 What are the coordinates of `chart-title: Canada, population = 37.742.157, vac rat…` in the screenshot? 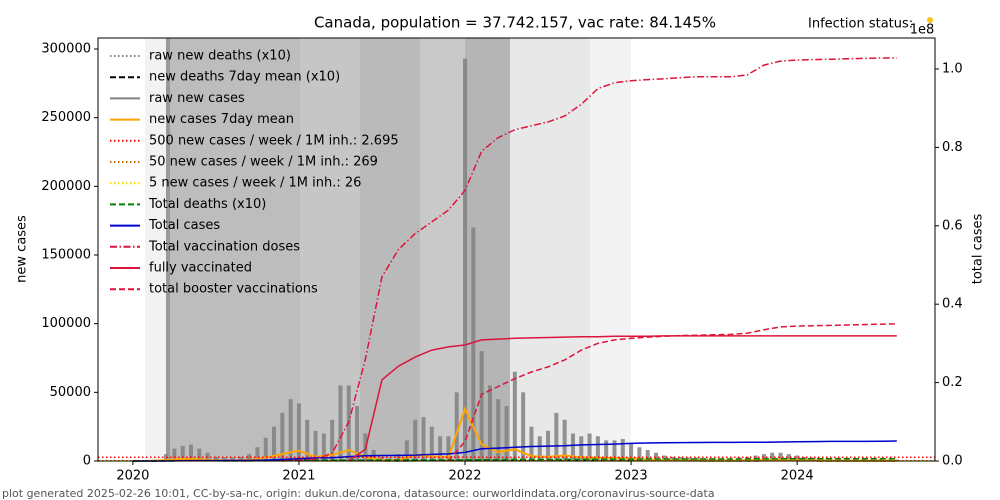 It's located at (515, 23).